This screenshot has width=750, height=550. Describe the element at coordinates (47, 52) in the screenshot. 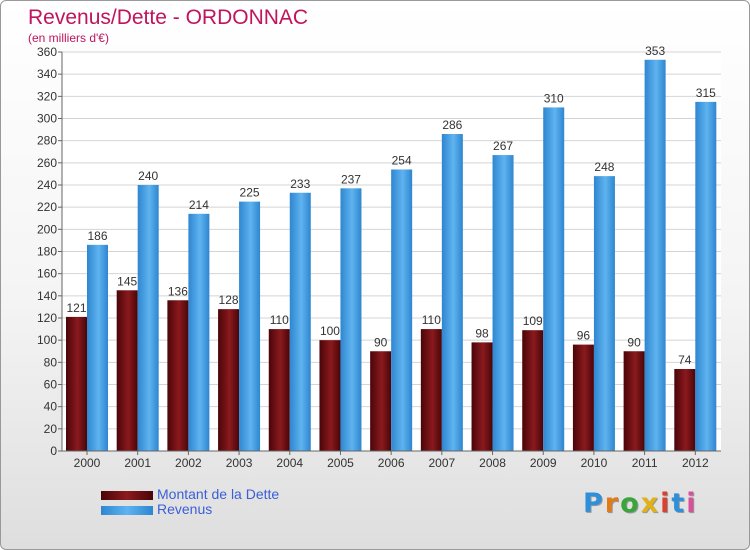

I see `y-tick-label: 360` at that location.